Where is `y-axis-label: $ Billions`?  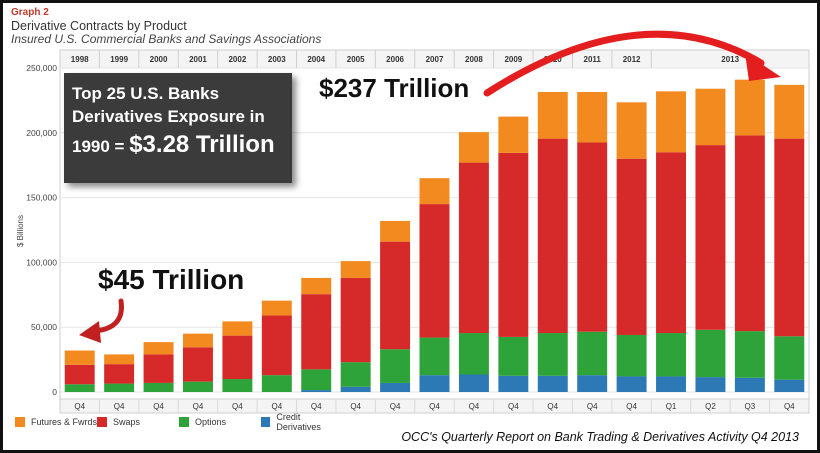
y-axis-label: $ Billions is located at coordinates (20, 231).